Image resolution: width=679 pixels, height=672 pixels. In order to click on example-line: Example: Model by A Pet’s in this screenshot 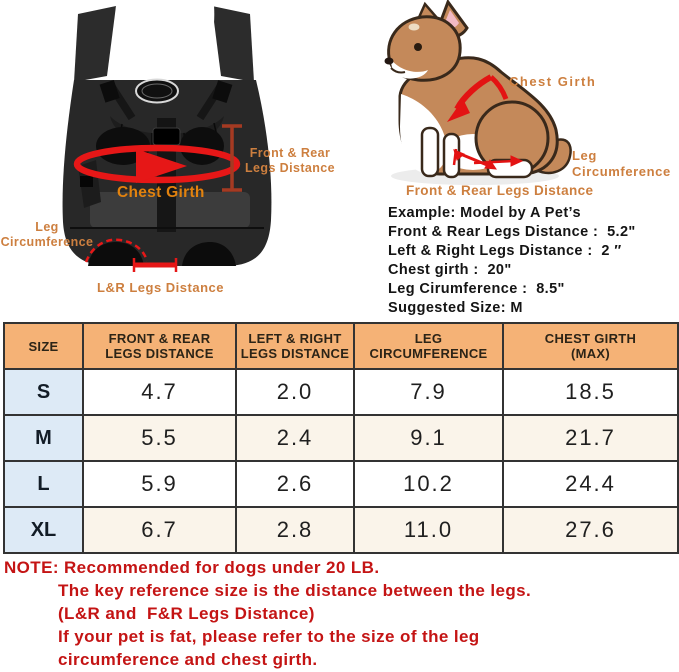, I will do `click(484, 213)`.